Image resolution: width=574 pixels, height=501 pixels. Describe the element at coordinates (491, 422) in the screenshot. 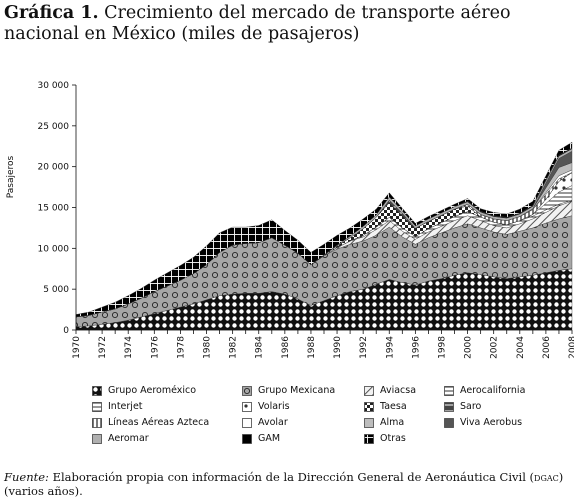

I see `legend-label: Viva Aerobus` at that location.